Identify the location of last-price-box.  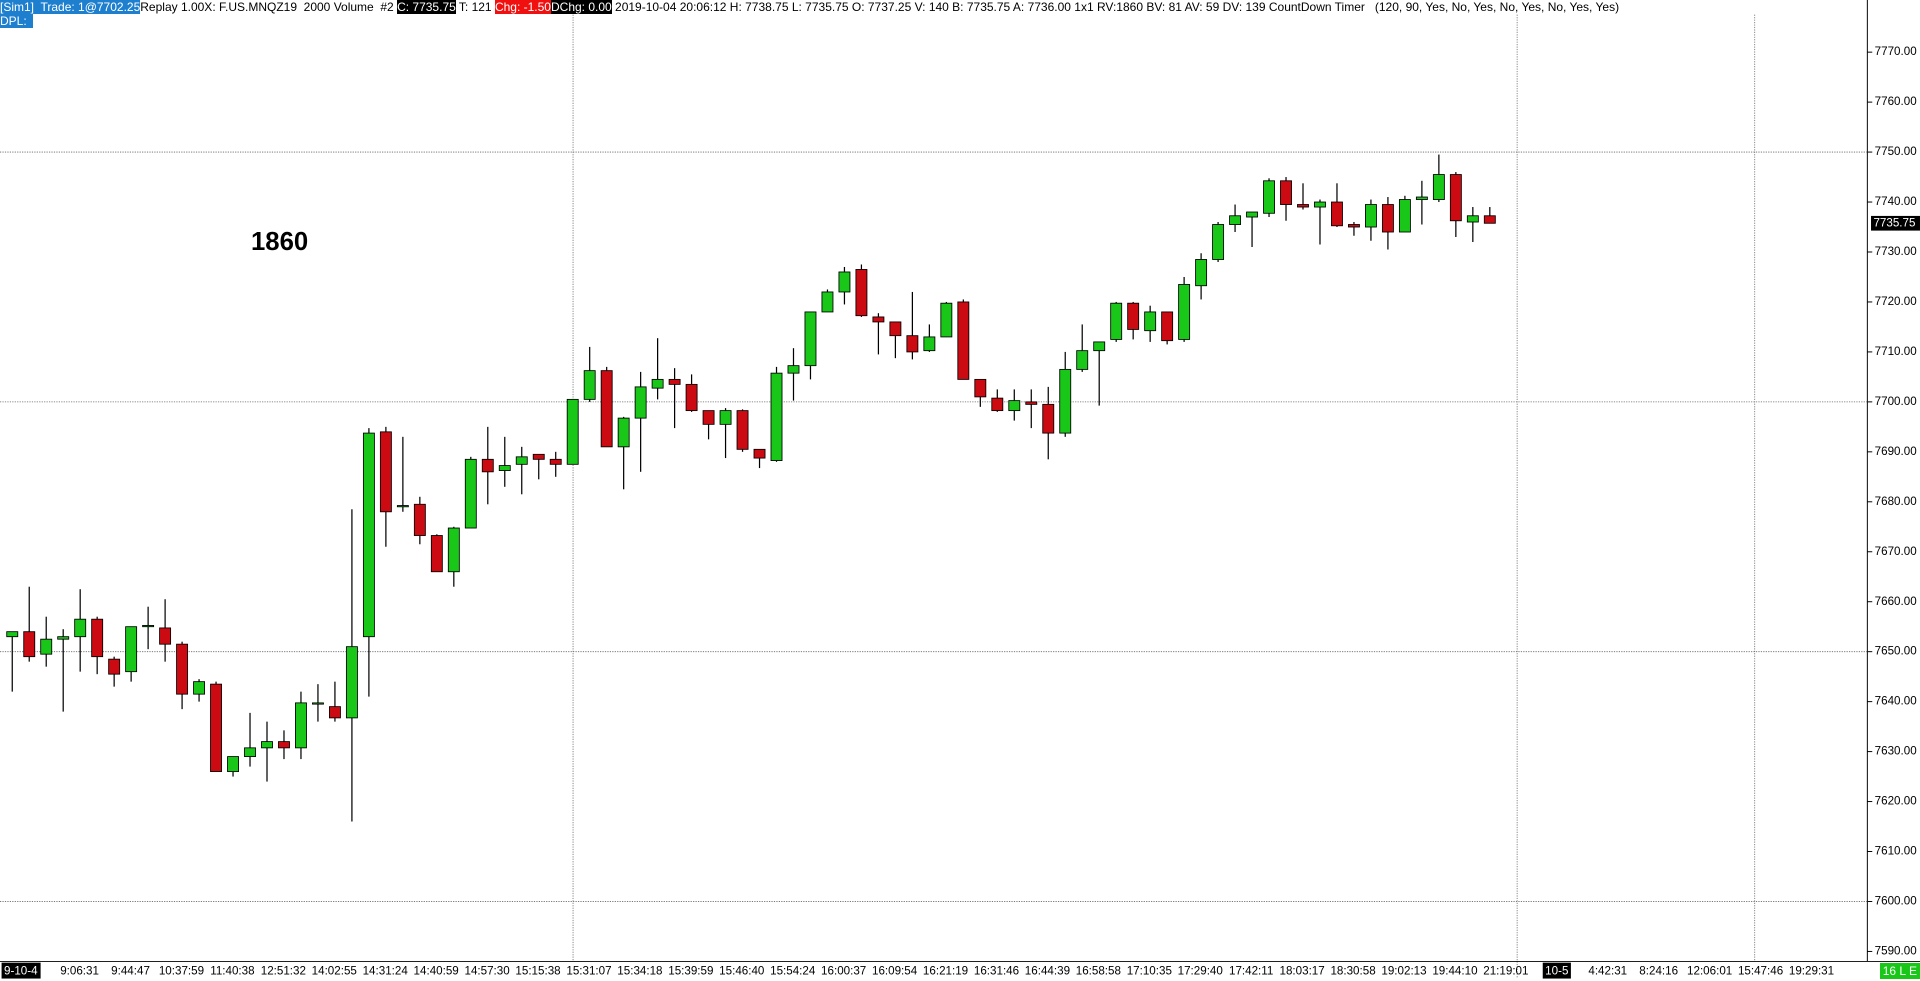
(1895, 223).